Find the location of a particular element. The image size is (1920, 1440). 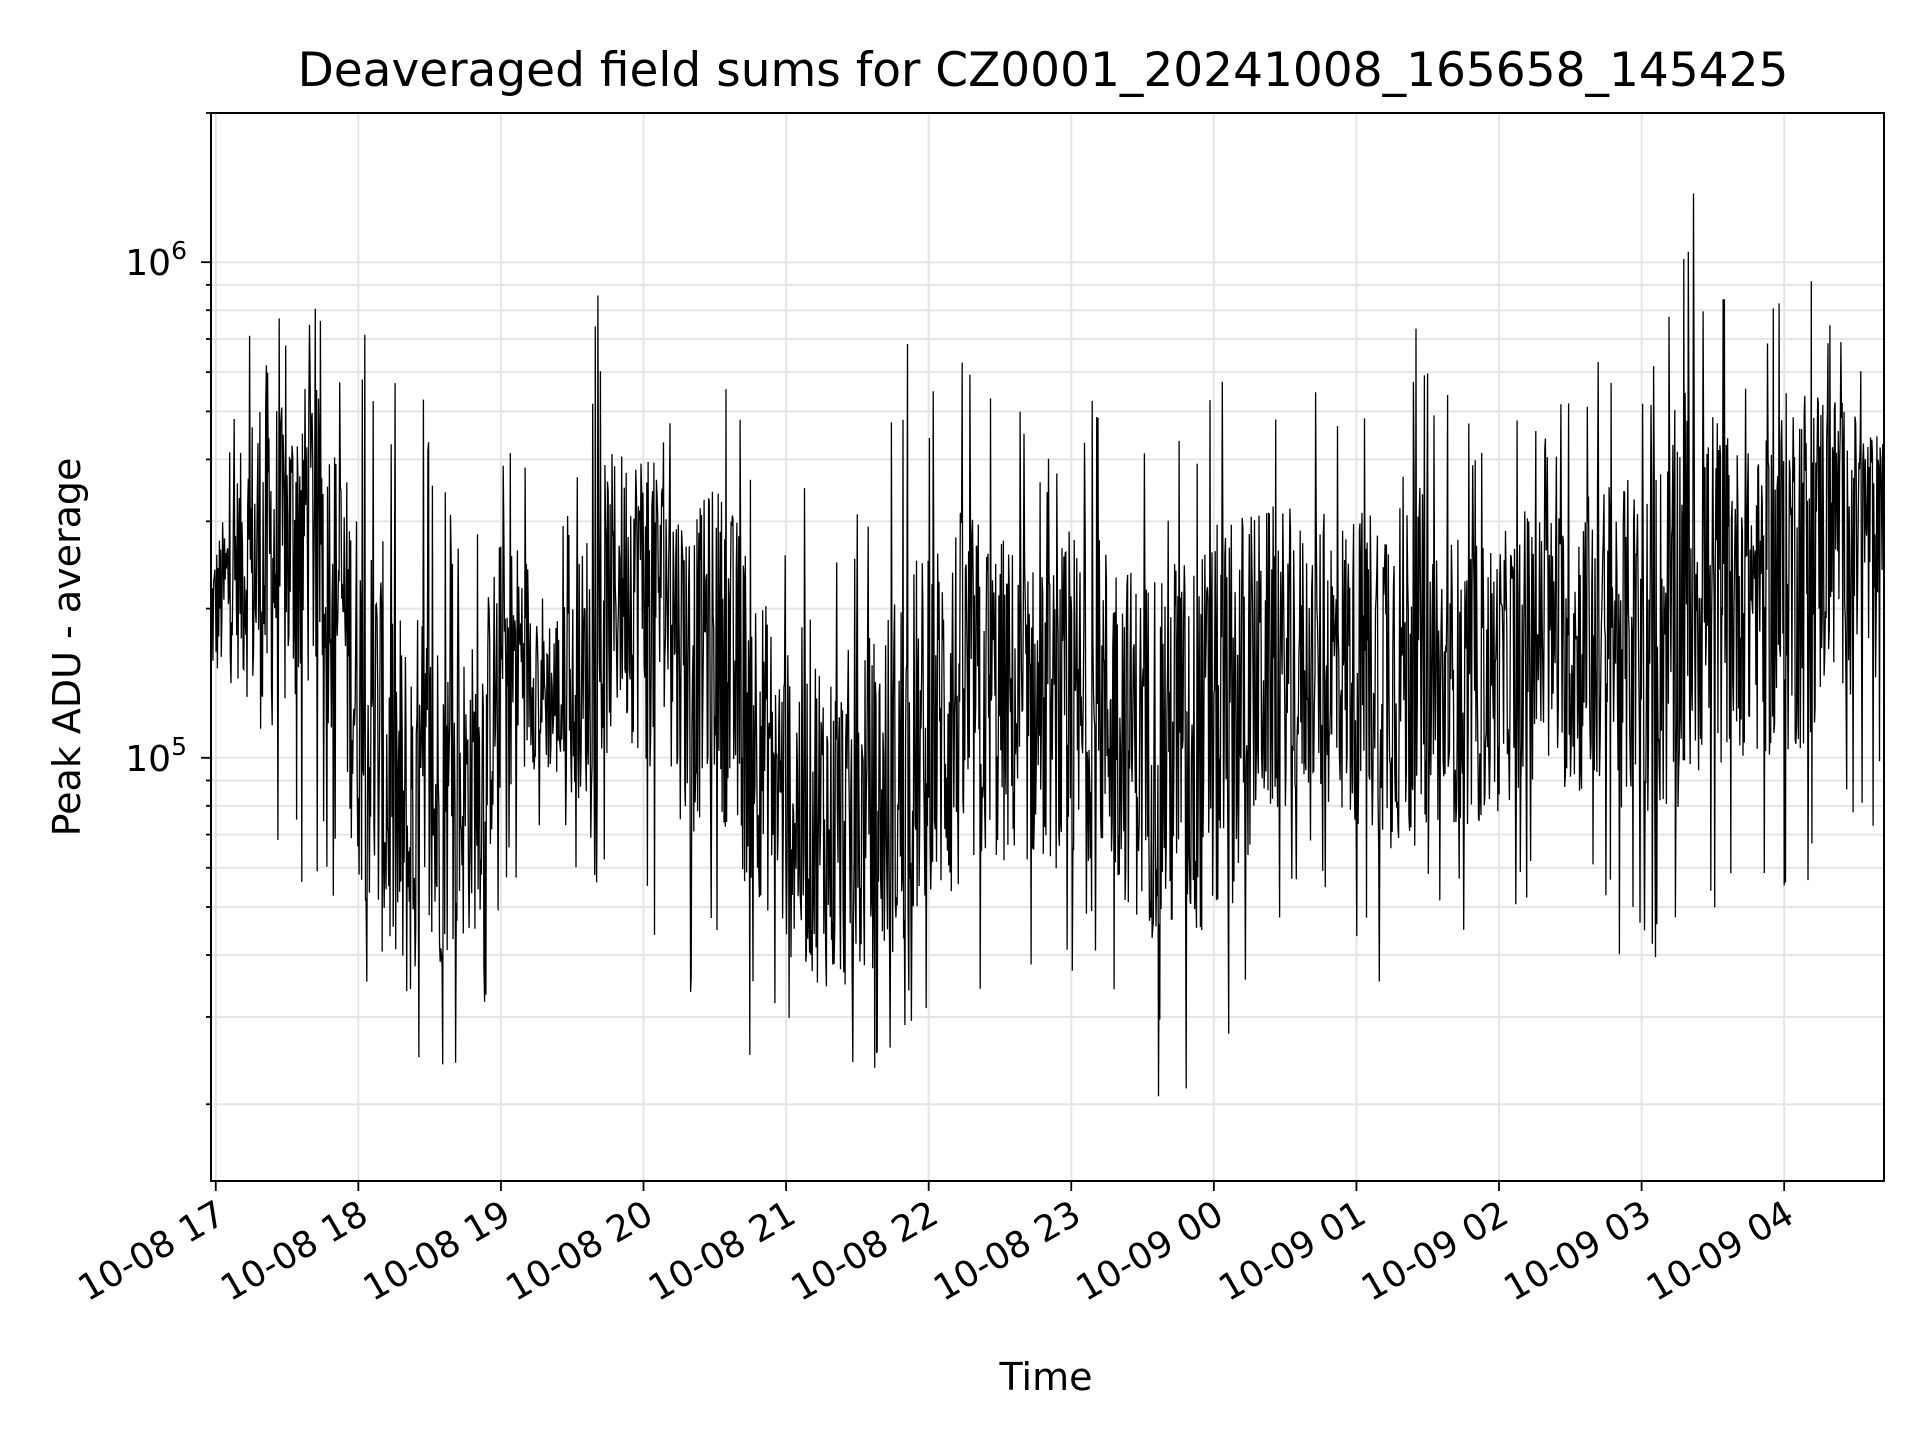

y-tick-exponent: 6 is located at coordinates (179, 250).